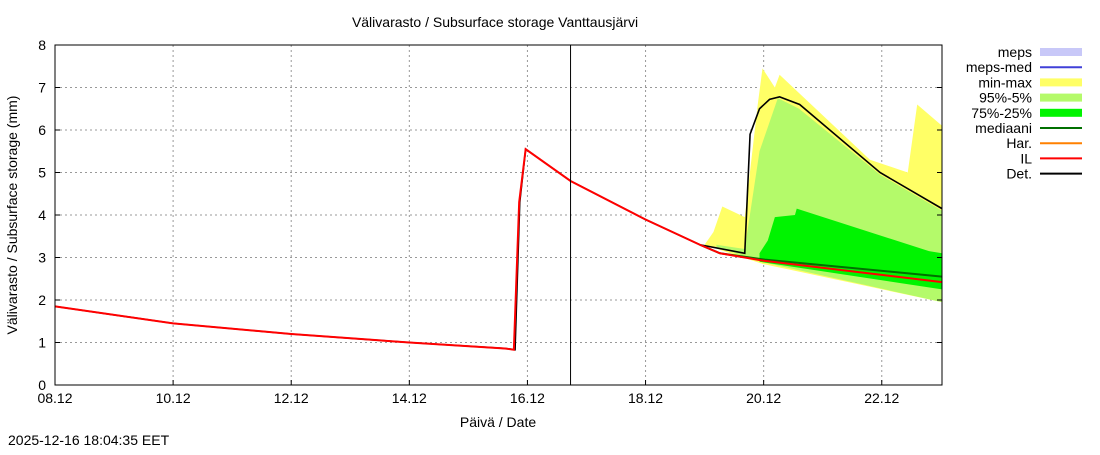 The width and height of the screenshot is (1100, 455). Describe the element at coordinates (823, 185) in the screenshot. I see `bands` at that location.